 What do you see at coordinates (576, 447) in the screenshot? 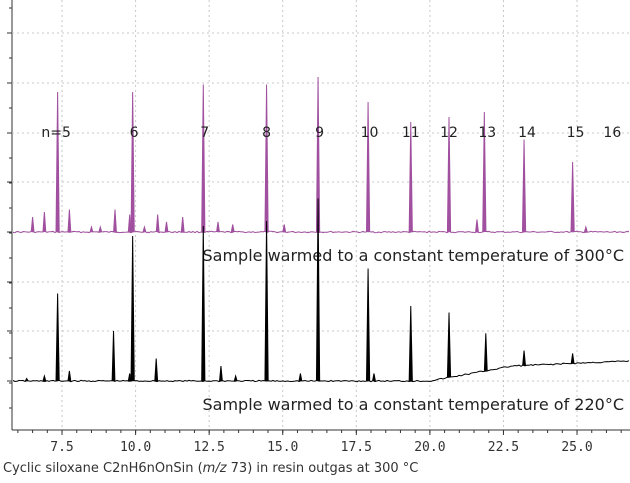
I see `x-tick-label: 25.0` at bounding box center [576, 447].